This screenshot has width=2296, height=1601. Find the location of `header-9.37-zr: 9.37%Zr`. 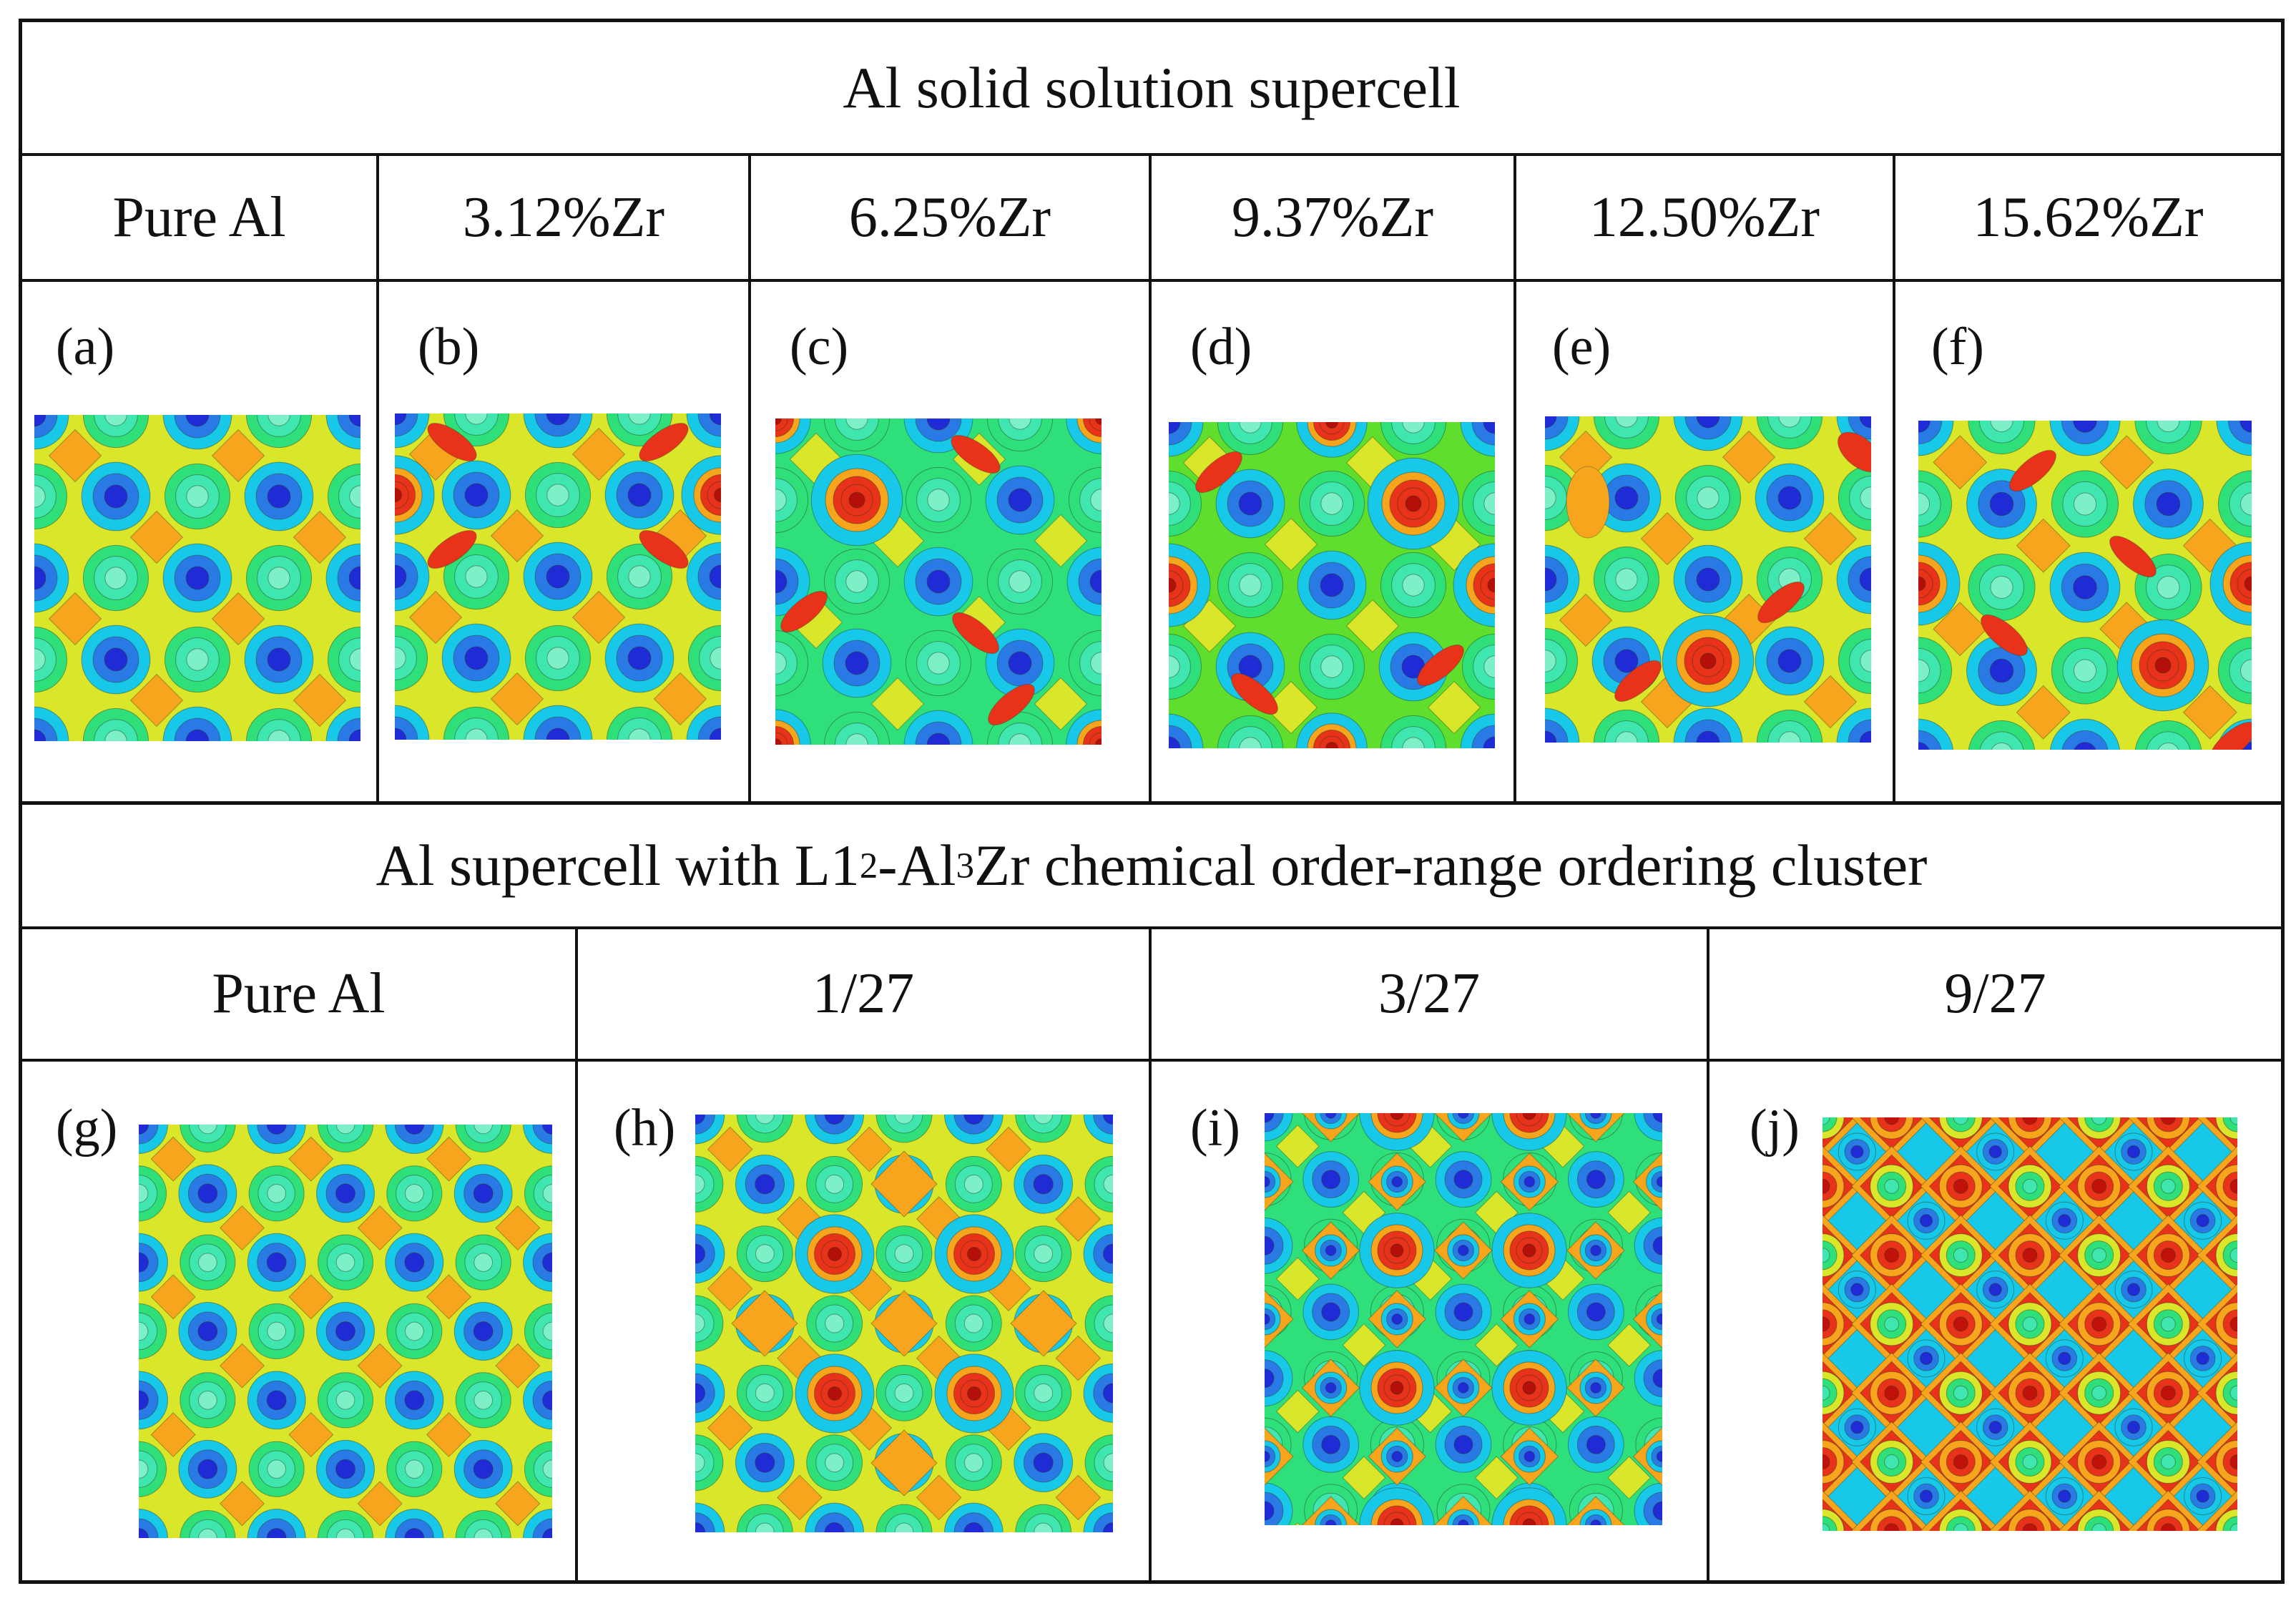

header-9.37-zr: 9.37%Zr is located at coordinates (1332, 217).